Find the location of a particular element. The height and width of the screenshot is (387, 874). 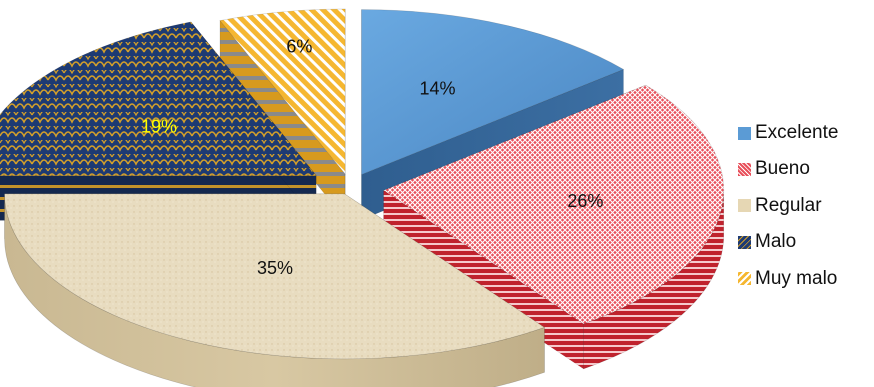

legend-swatch-muy-malo is located at coordinates (744, 279).